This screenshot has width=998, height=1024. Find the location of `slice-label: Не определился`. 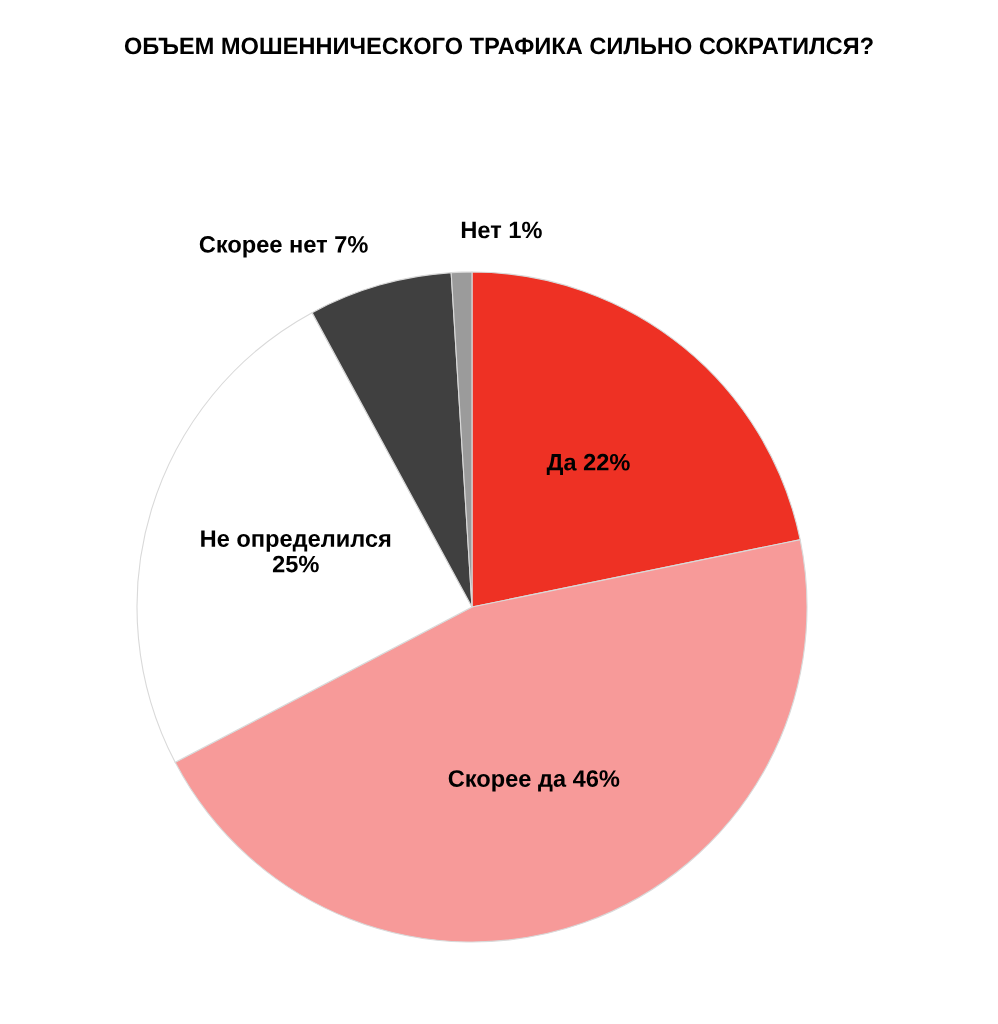

slice-label: Не определился is located at coordinates (296, 541).